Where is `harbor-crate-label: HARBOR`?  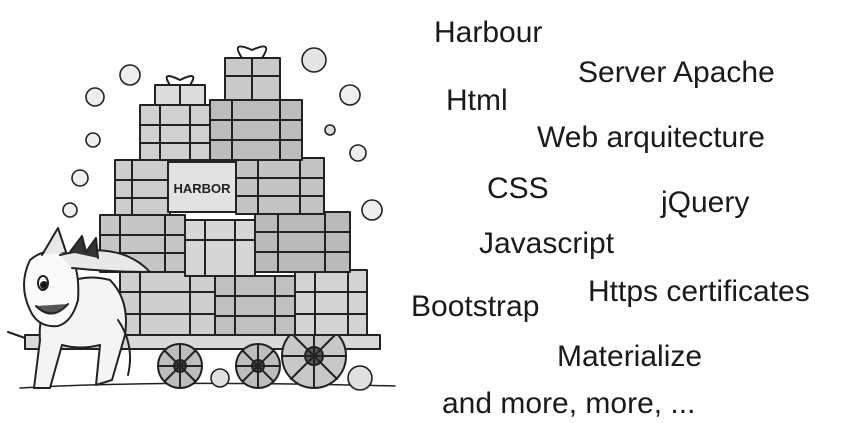 harbor-crate-label: HARBOR is located at coordinates (202, 188).